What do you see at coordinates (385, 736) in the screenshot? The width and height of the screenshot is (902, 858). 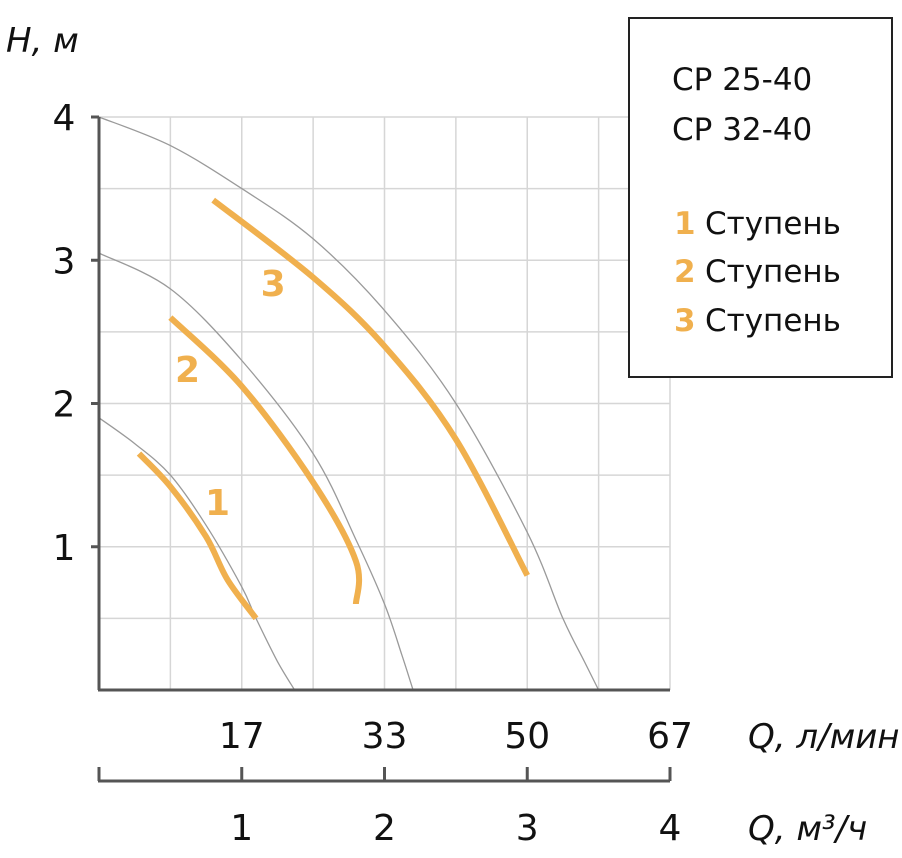 I see `x-top-tick-label: 33` at bounding box center [385, 736].